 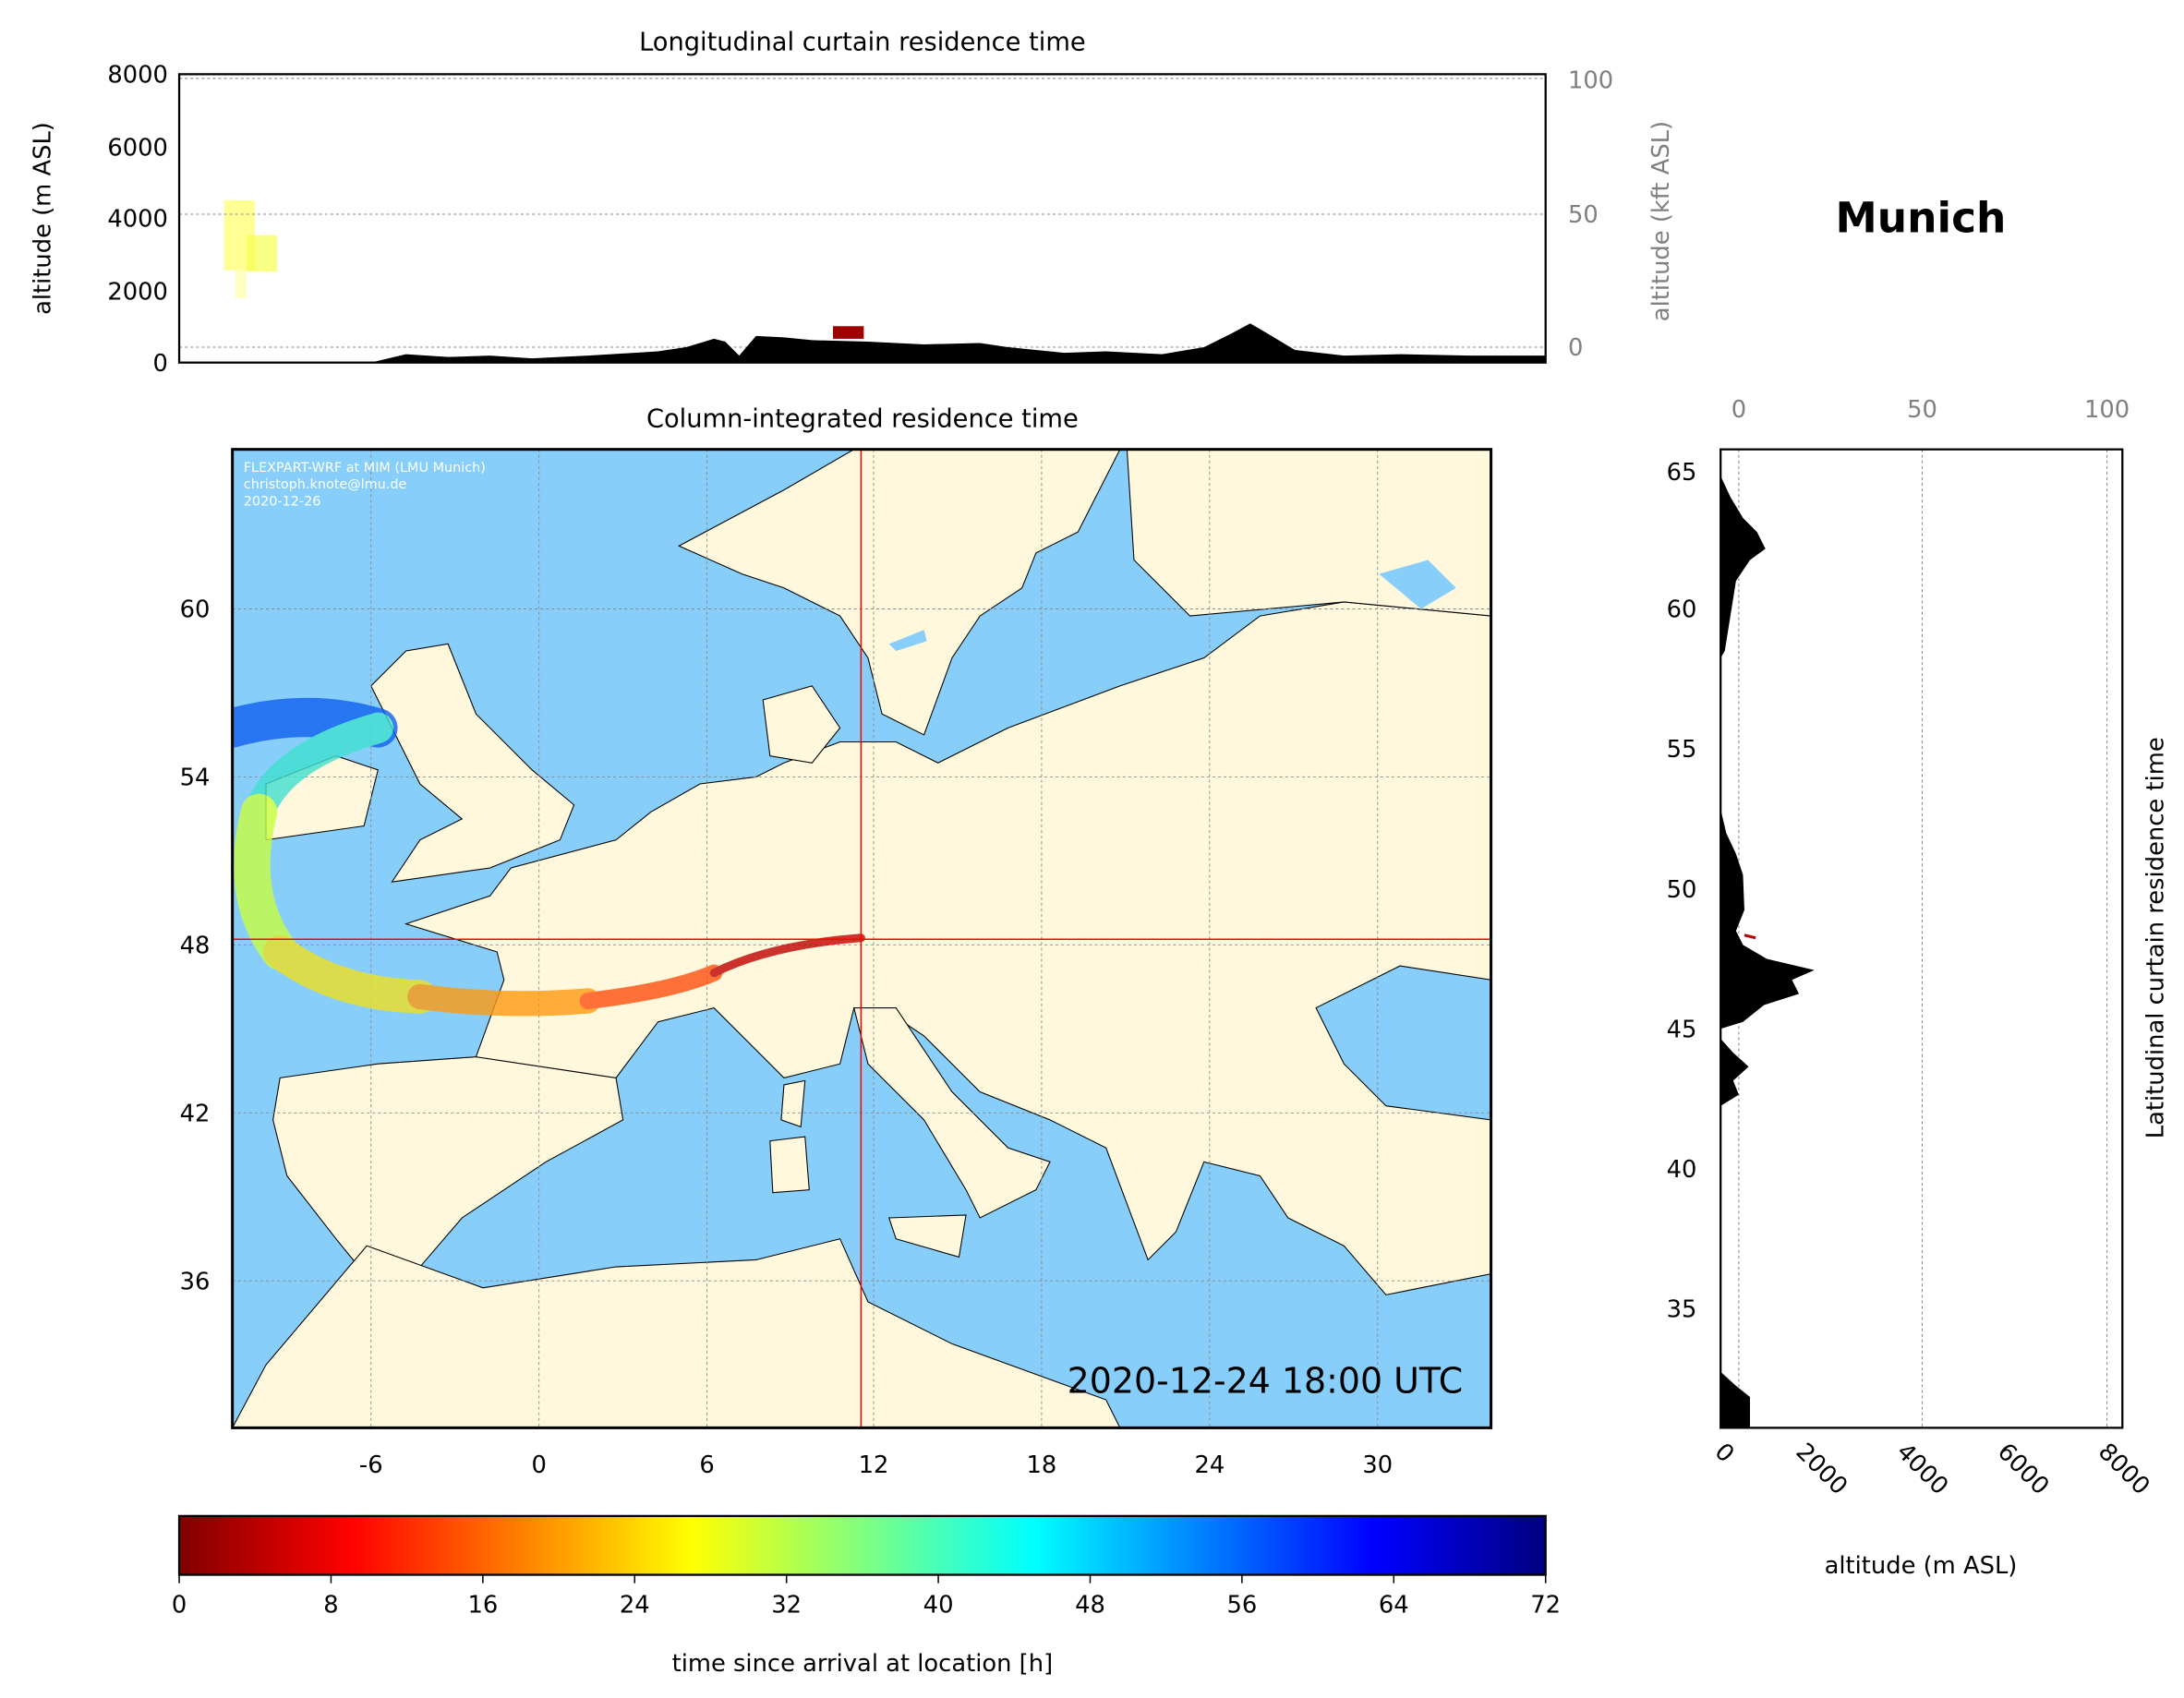 What do you see at coordinates (43, 218) in the screenshot?
I see `top-ylabel: altitude (m ASL)` at bounding box center [43, 218].